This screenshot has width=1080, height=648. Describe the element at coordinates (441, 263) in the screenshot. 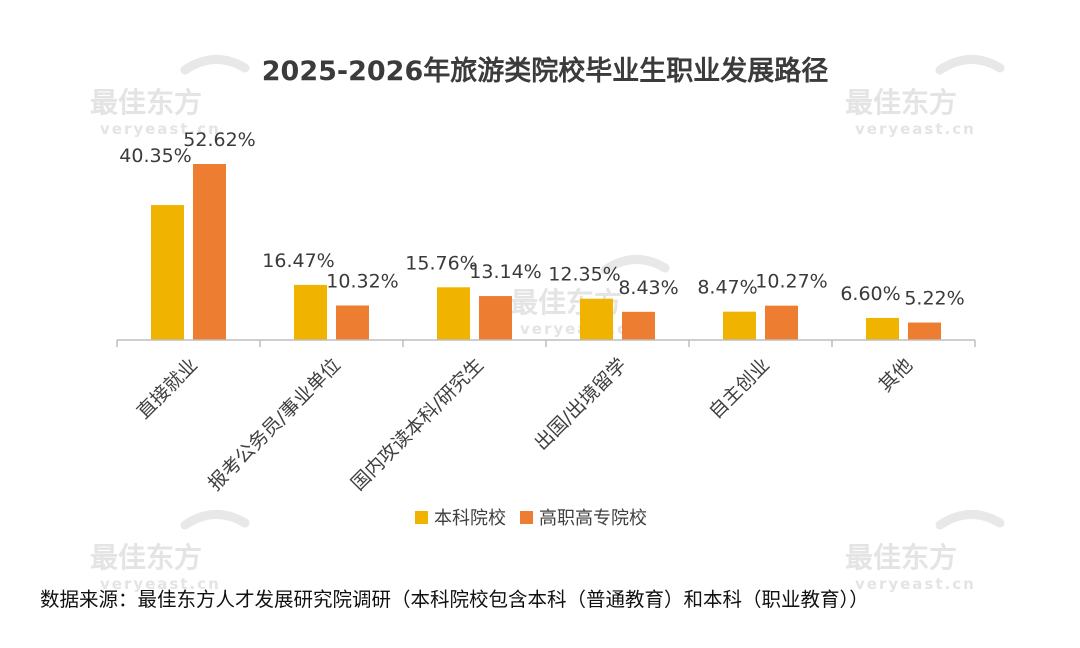

I see `data-label: 15.76%` at that location.